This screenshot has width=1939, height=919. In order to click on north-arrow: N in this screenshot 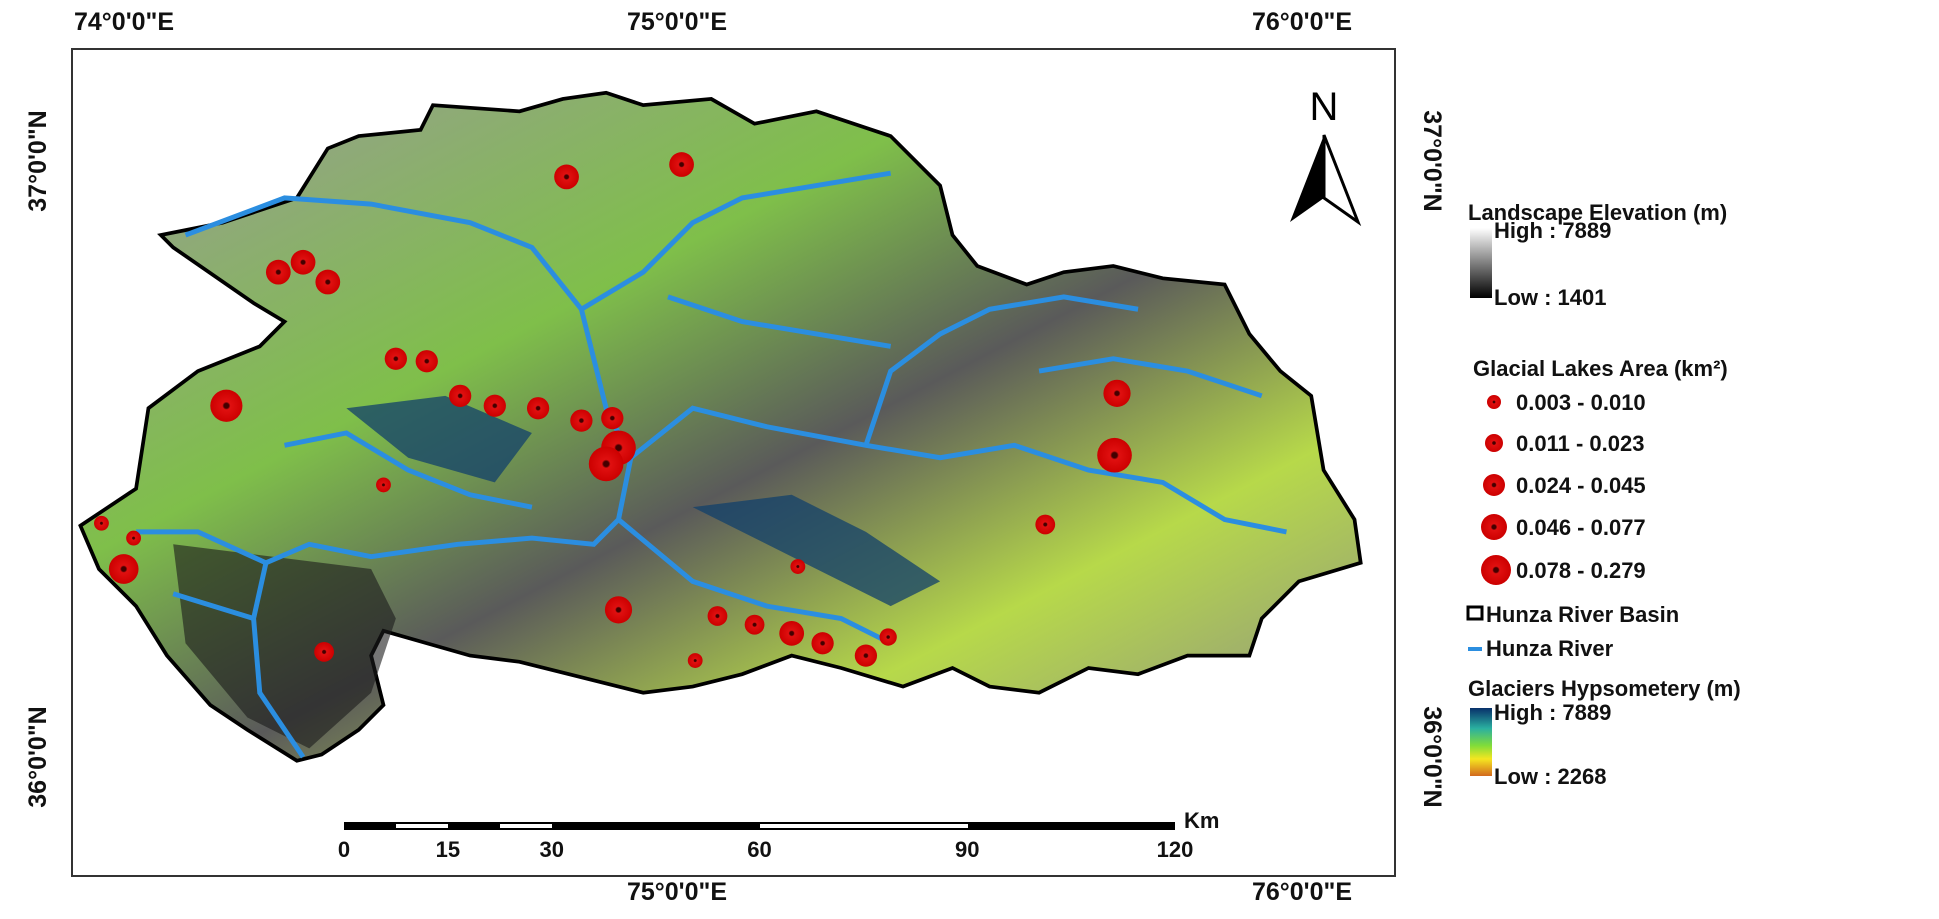, I will do `click(1326, 156)`.